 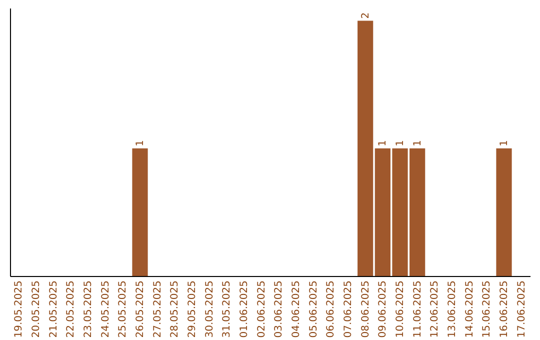 What do you see at coordinates (314, 309) in the screenshot?
I see `x-tick-label: 05.06.2025` at bounding box center [314, 309].